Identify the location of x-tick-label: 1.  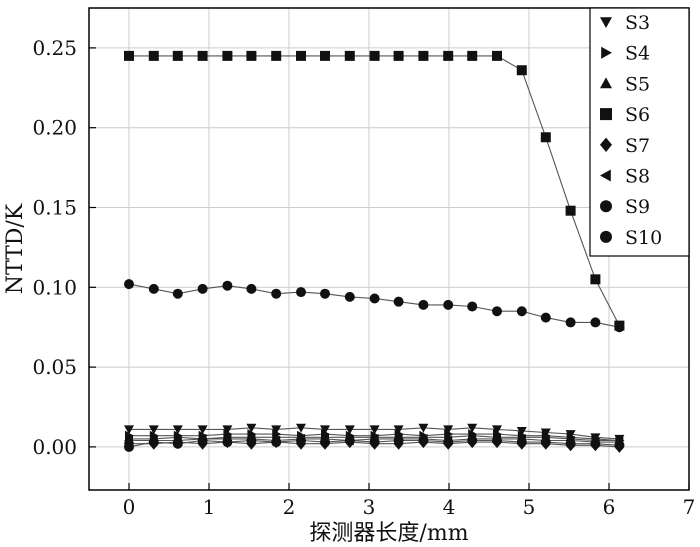
(209, 507).